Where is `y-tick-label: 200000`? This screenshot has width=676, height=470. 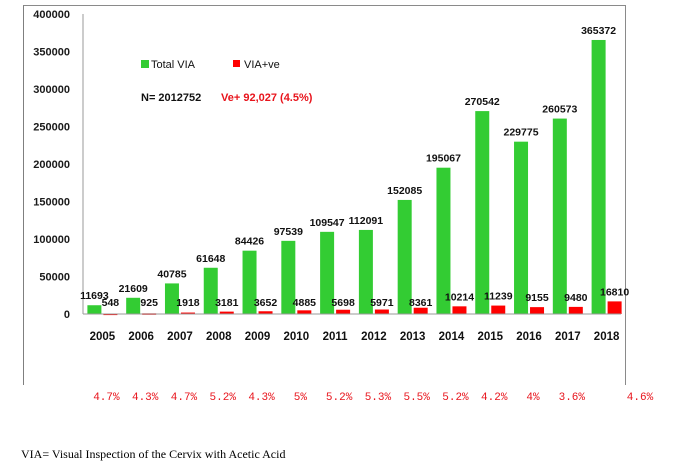
y-tick-label: 200000 is located at coordinates (51, 165).